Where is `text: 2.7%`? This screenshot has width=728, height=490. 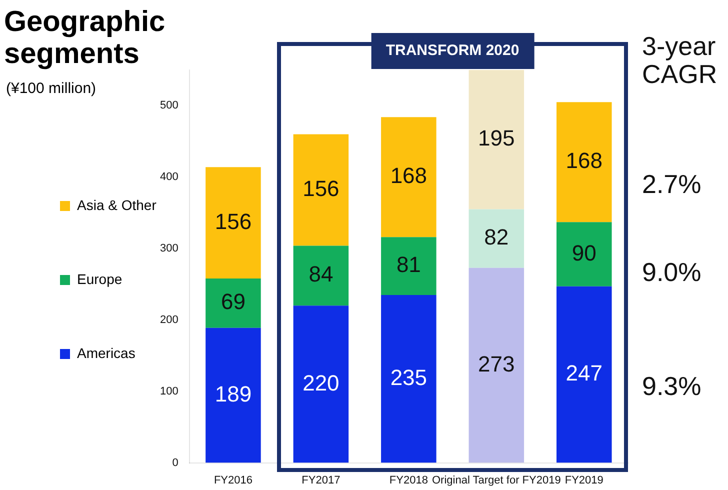 text: 2.7% is located at coordinates (672, 184).